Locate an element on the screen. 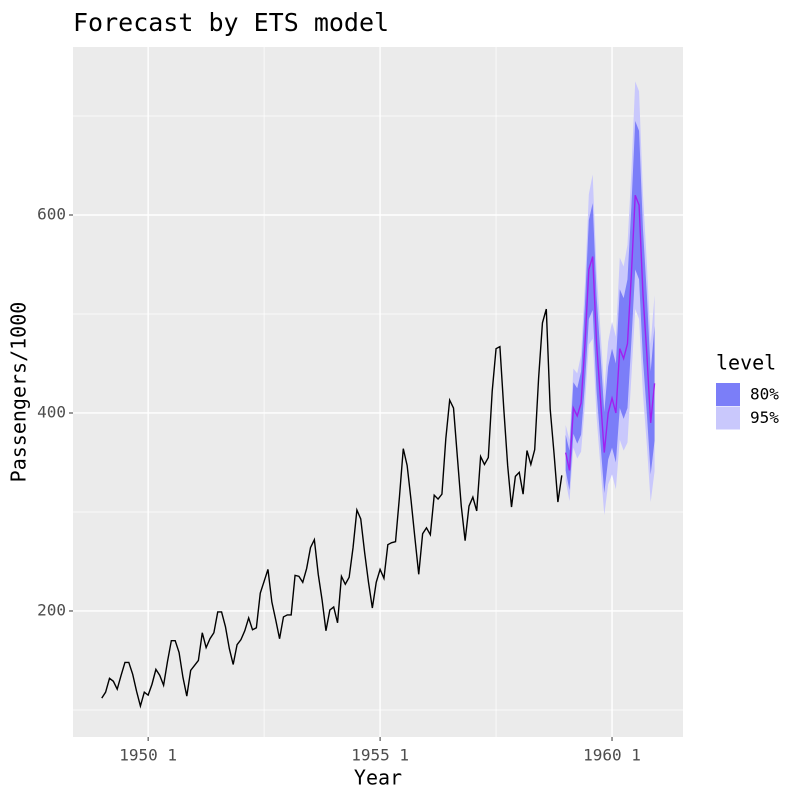 Image resolution: width=800 pixels, height=804 pixels. x-tick-label: 1960 1 is located at coordinates (612, 755).